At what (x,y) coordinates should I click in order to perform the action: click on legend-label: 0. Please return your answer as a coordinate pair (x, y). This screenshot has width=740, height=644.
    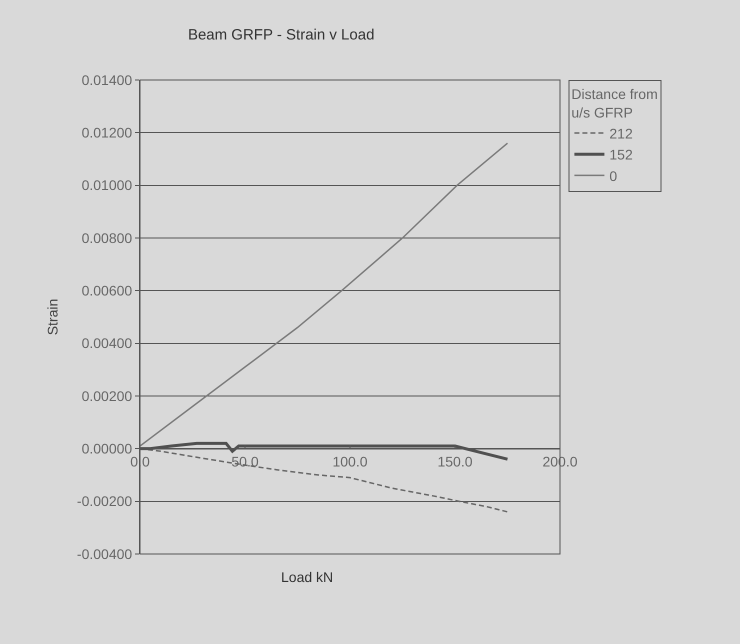
    Looking at the image, I should click on (613, 176).